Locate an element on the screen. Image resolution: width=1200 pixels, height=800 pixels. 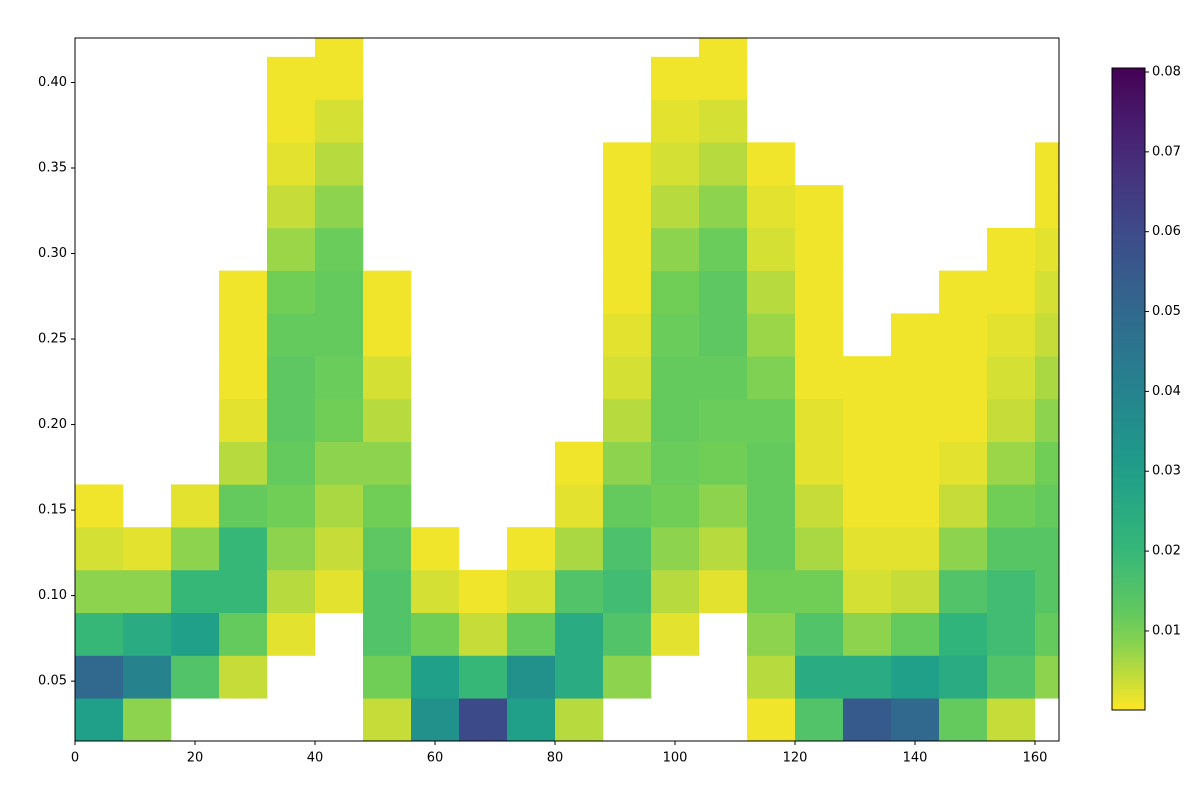
x-tick-label: 40 is located at coordinates (315, 758).